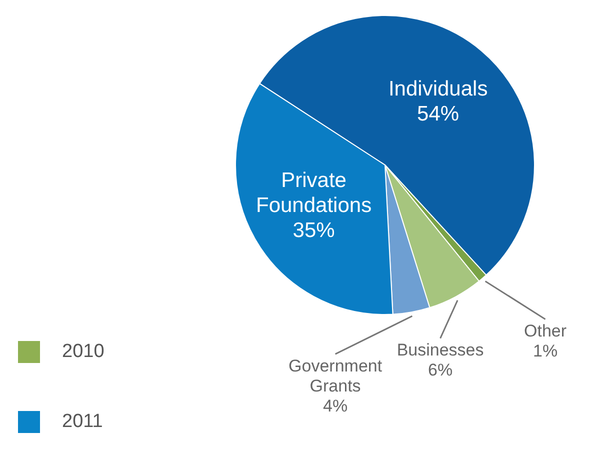 This screenshot has height=466, width=594. Describe the element at coordinates (440, 350) in the screenshot. I see `slice-label: Businesses` at that location.